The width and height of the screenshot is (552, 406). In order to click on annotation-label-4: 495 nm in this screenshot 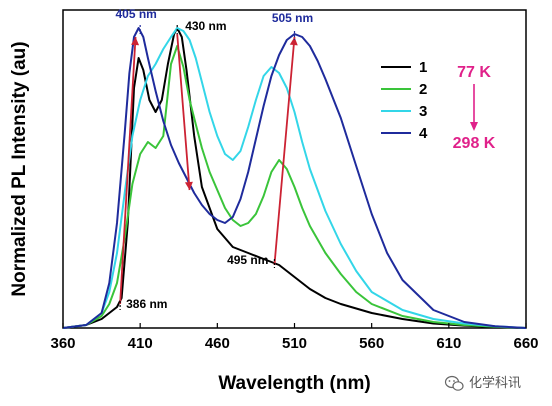, I will do `click(247, 260)`.